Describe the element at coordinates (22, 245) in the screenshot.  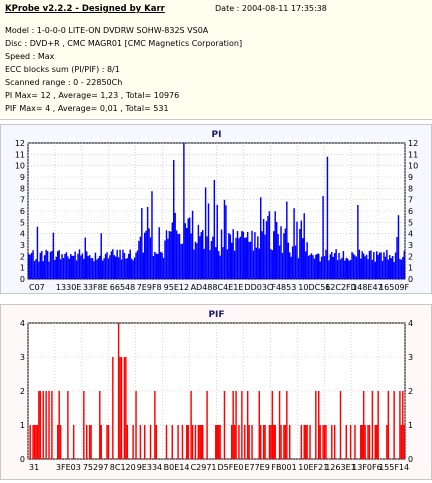
I see `y-tick-label-left: 3` at that location.